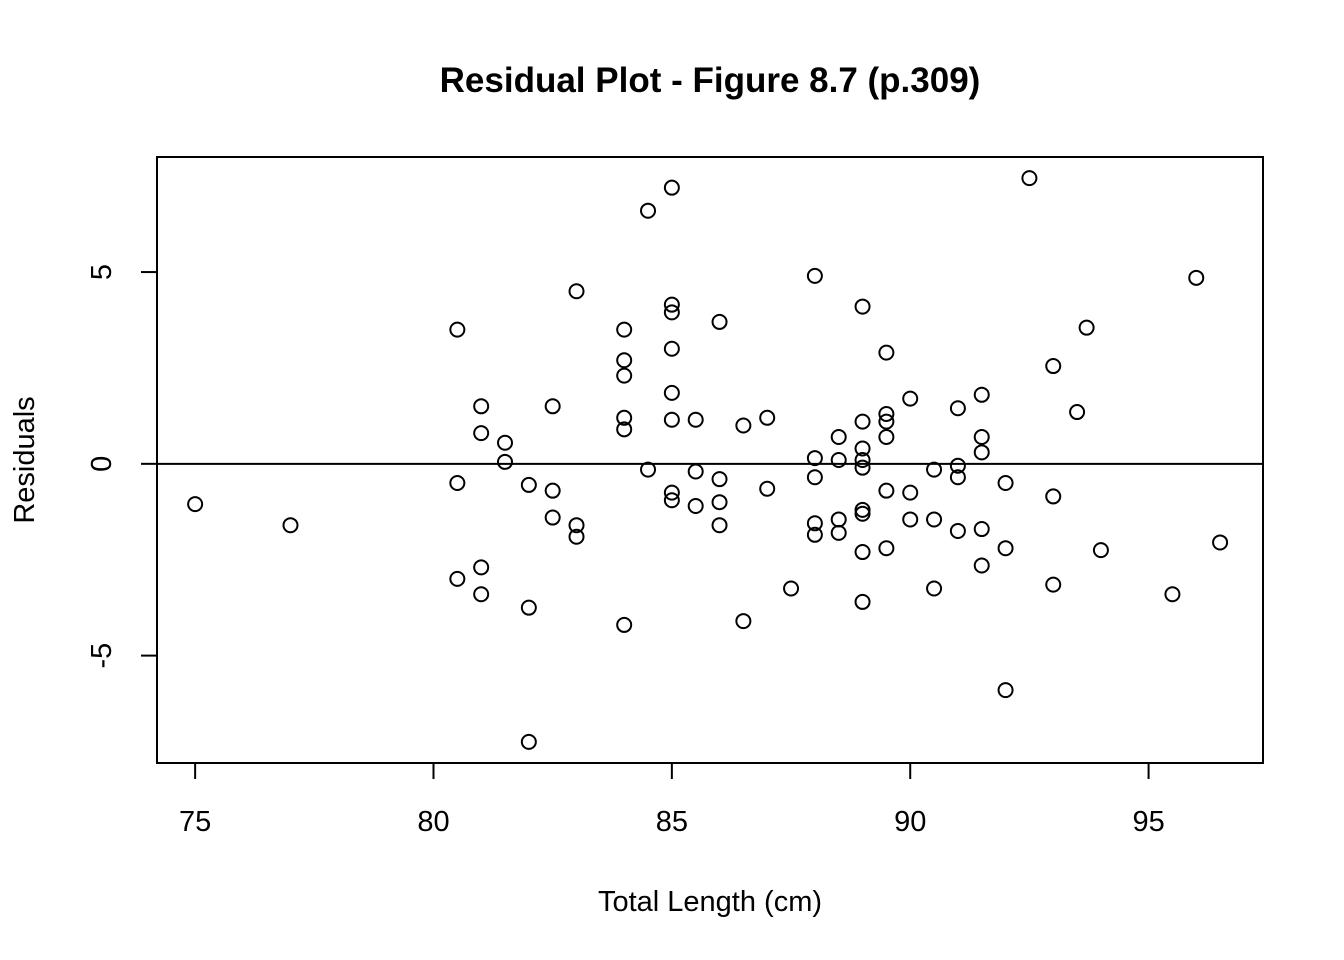 The width and height of the screenshot is (1344, 960). What do you see at coordinates (910, 822) in the screenshot?
I see `x-tick-label: 90` at bounding box center [910, 822].